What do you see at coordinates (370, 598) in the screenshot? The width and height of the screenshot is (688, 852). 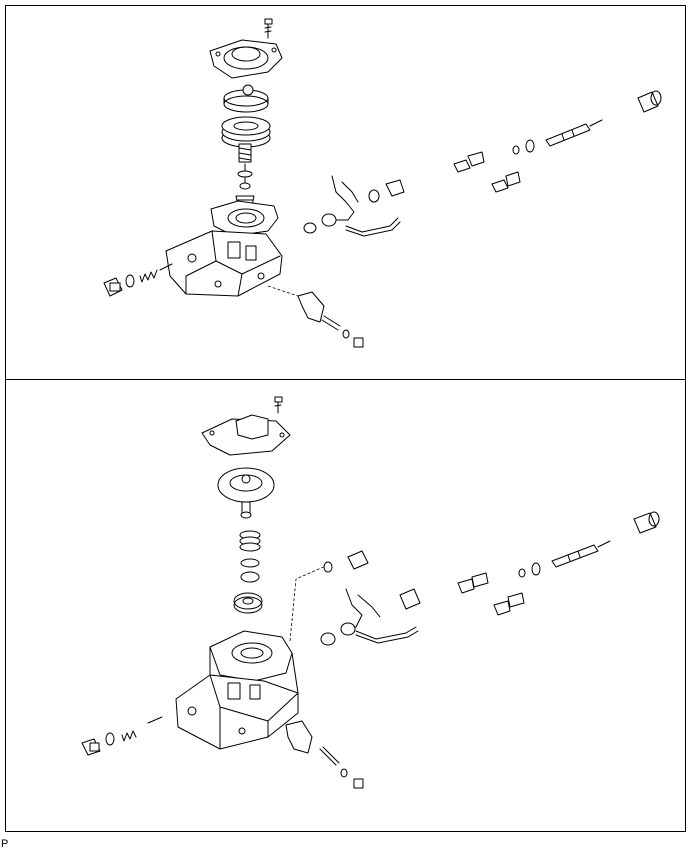 I see `fuel-line-assembly-bottom` at bounding box center [370, 598].